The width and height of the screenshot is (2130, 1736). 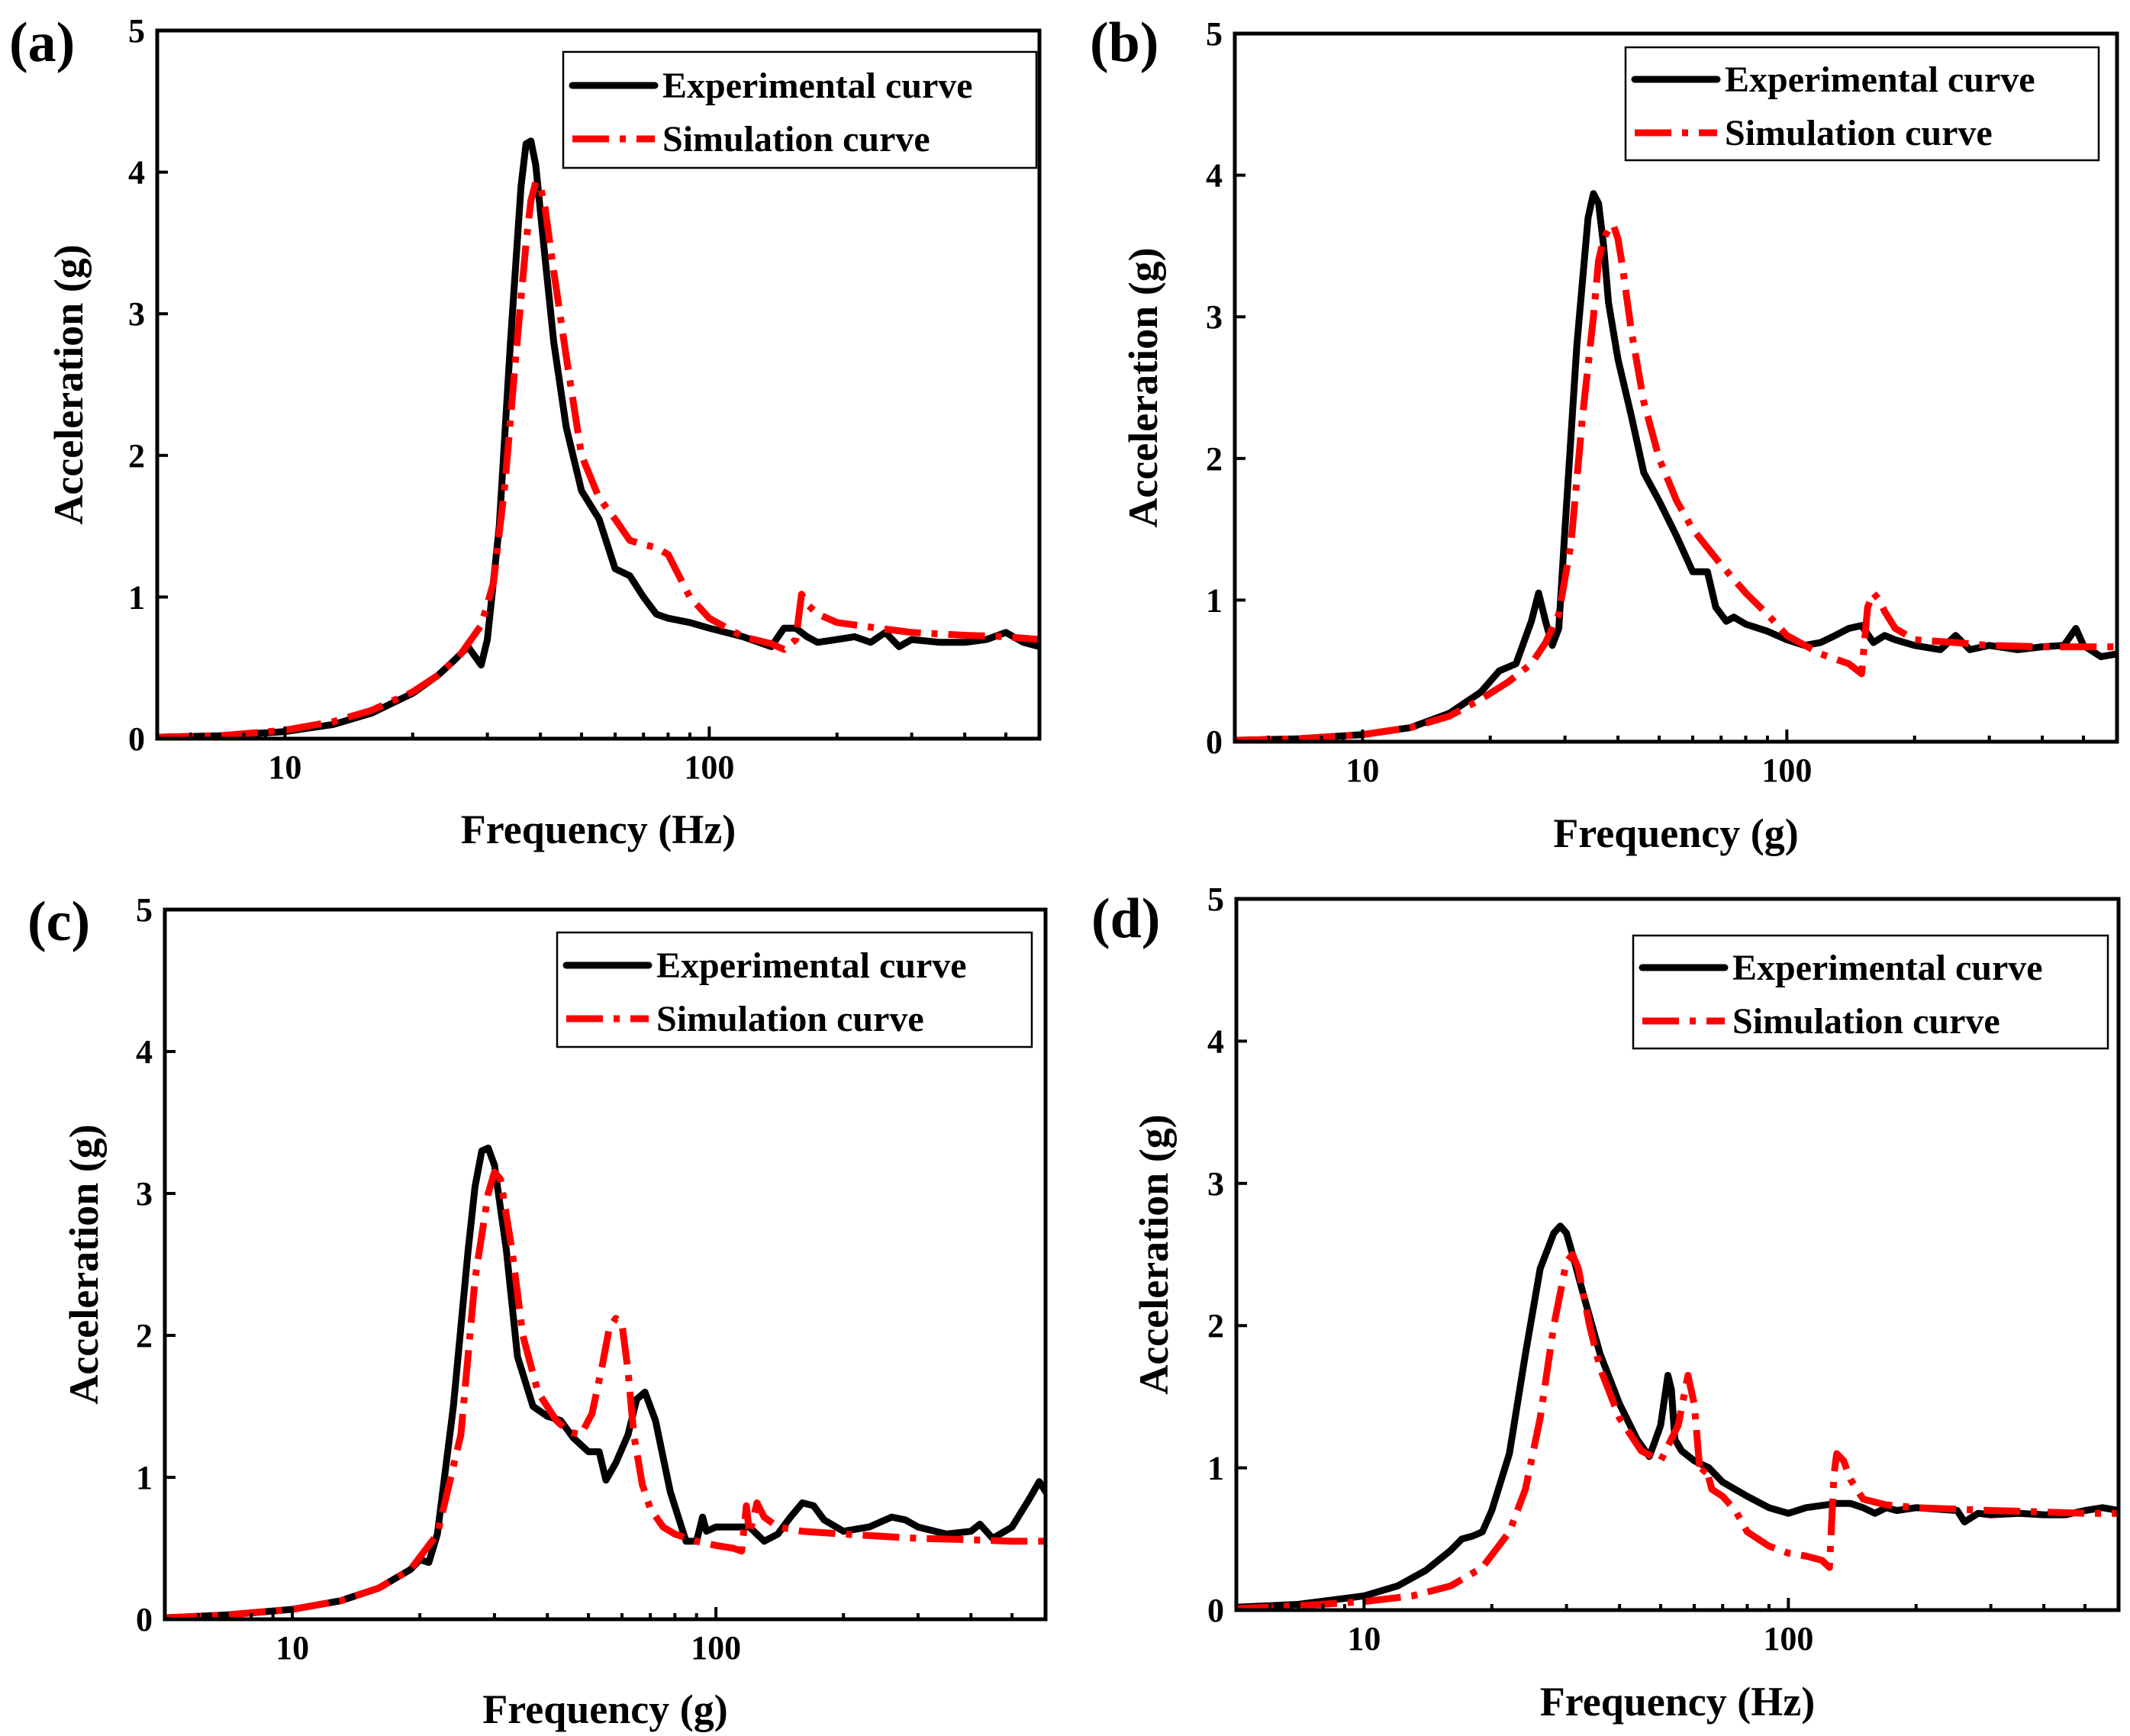 What do you see at coordinates (1124, 42) in the screenshot?
I see `panel-label: (b)` at bounding box center [1124, 42].